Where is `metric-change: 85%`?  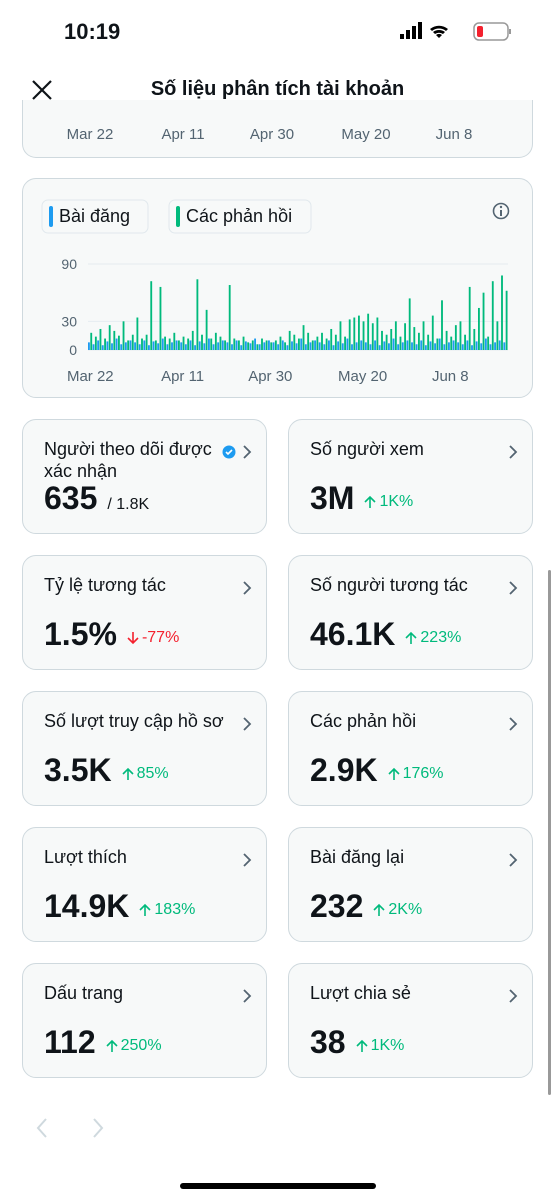 metric-change: 85% is located at coordinates (145, 774).